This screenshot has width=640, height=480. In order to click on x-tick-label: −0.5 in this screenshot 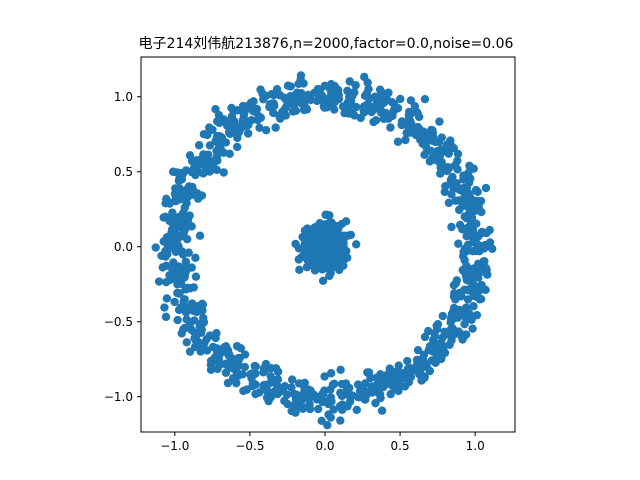, I will do `click(249, 446)`.